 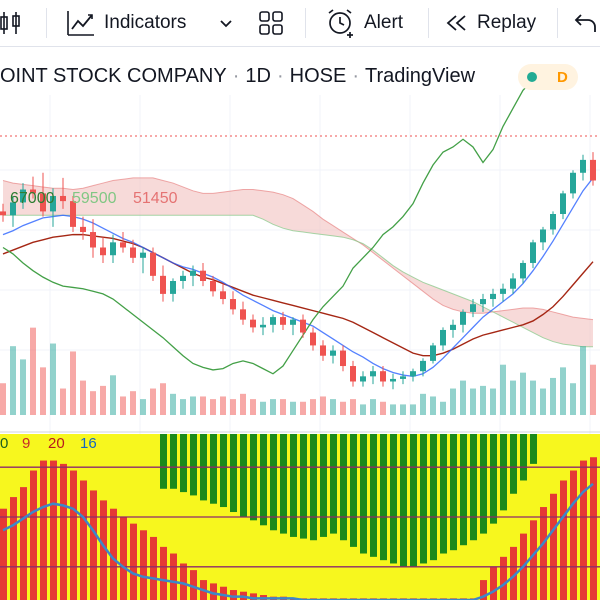 I want to click on legend-value-3: 51450, so click(x=155, y=198).